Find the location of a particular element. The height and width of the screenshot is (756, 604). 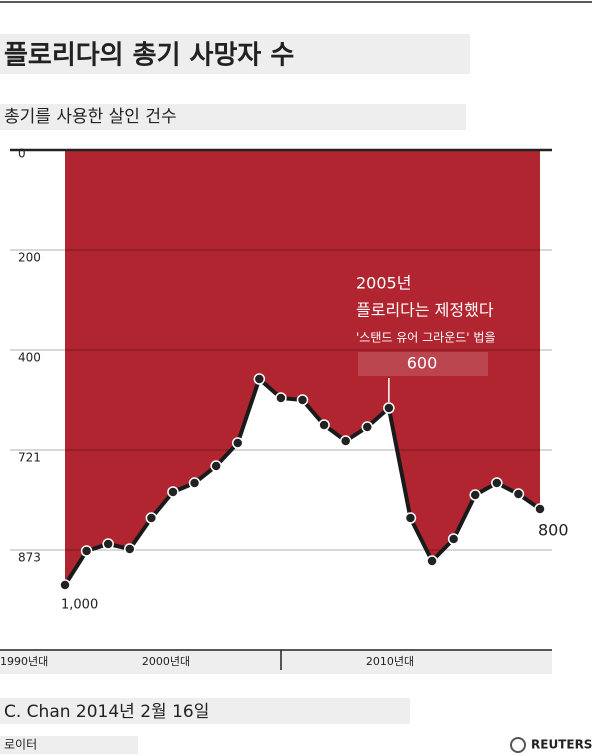

annotation-value: 1,000 is located at coordinates (79, 605).